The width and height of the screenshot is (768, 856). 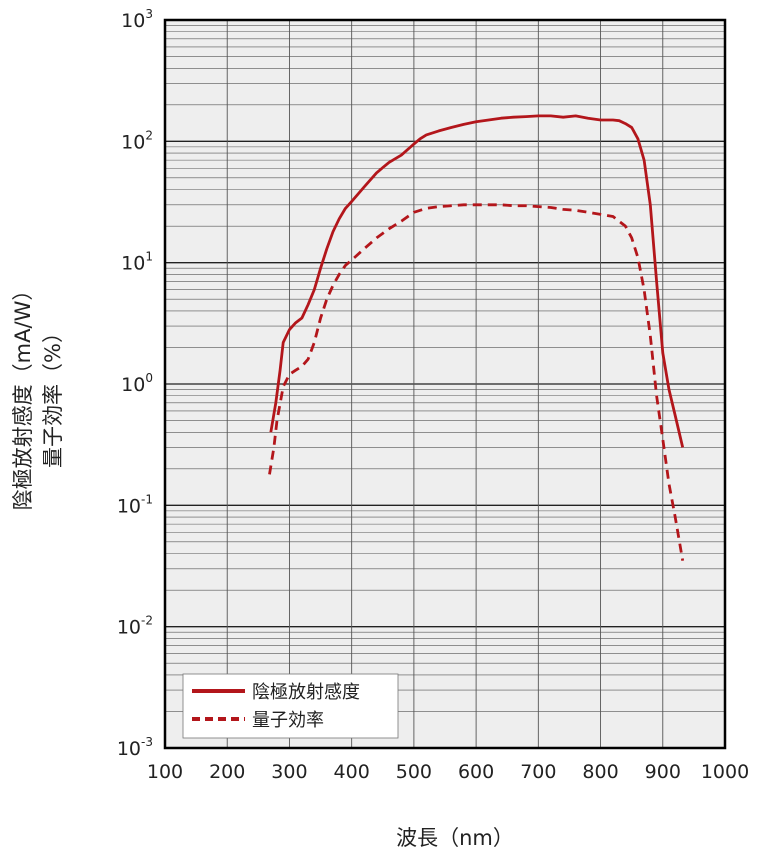 What do you see at coordinates (137, 19) in the screenshot?
I see `y-tick-label: 10³` at bounding box center [137, 19].